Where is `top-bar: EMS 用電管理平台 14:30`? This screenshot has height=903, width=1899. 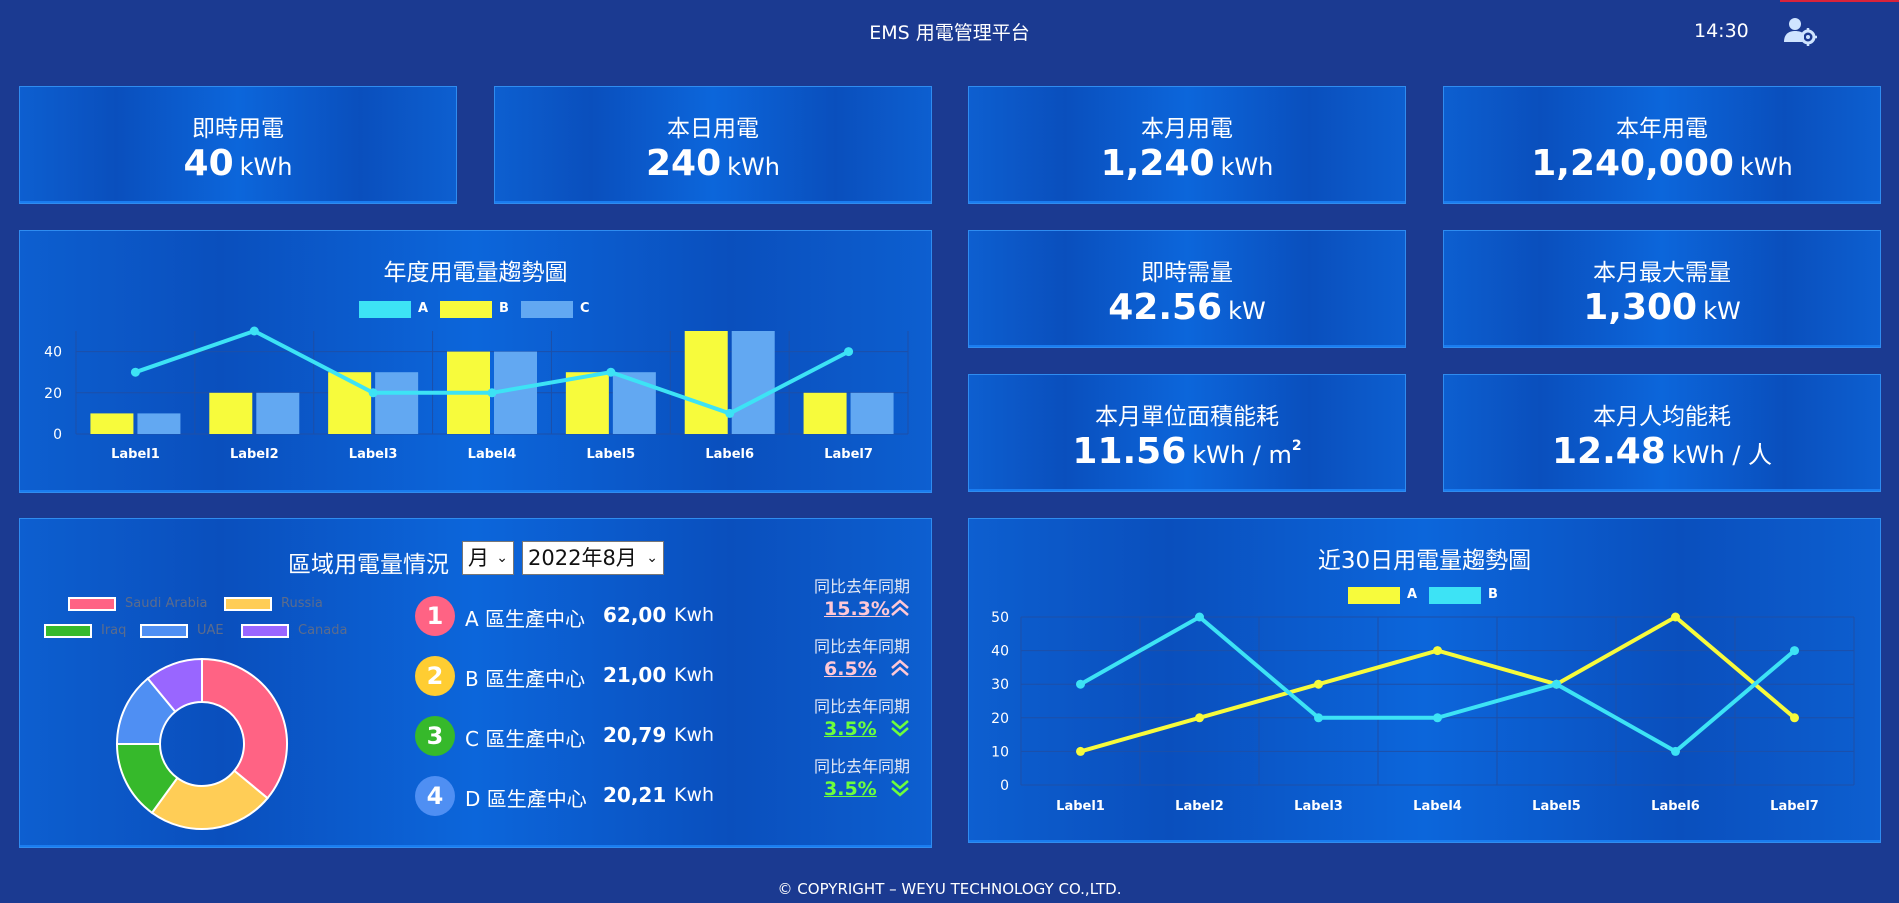 top-bar: EMS 用電管理平台 14:30 is located at coordinates (949, 31).